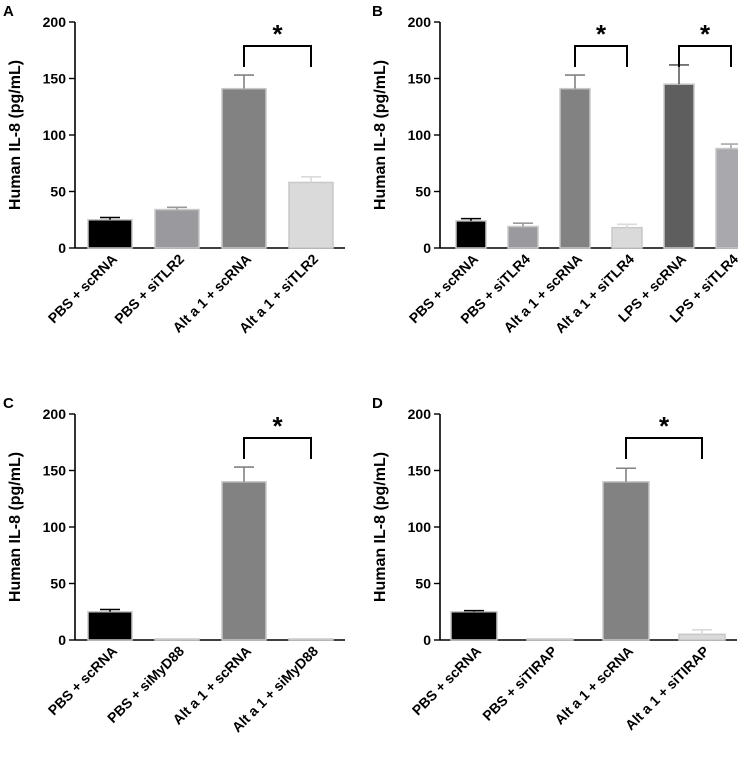  What do you see at coordinates (8, 11) in the screenshot?
I see `panel-letter: A` at bounding box center [8, 11].